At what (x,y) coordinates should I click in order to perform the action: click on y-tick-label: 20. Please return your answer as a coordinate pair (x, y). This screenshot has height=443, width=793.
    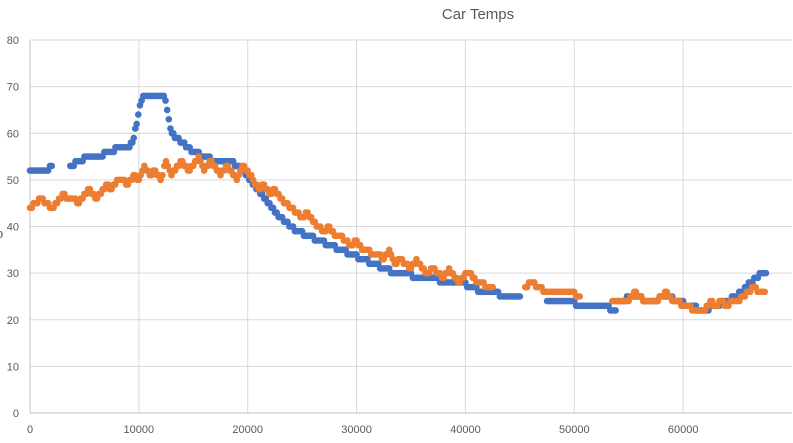
    Looking at the image, I should click on (13, 321).